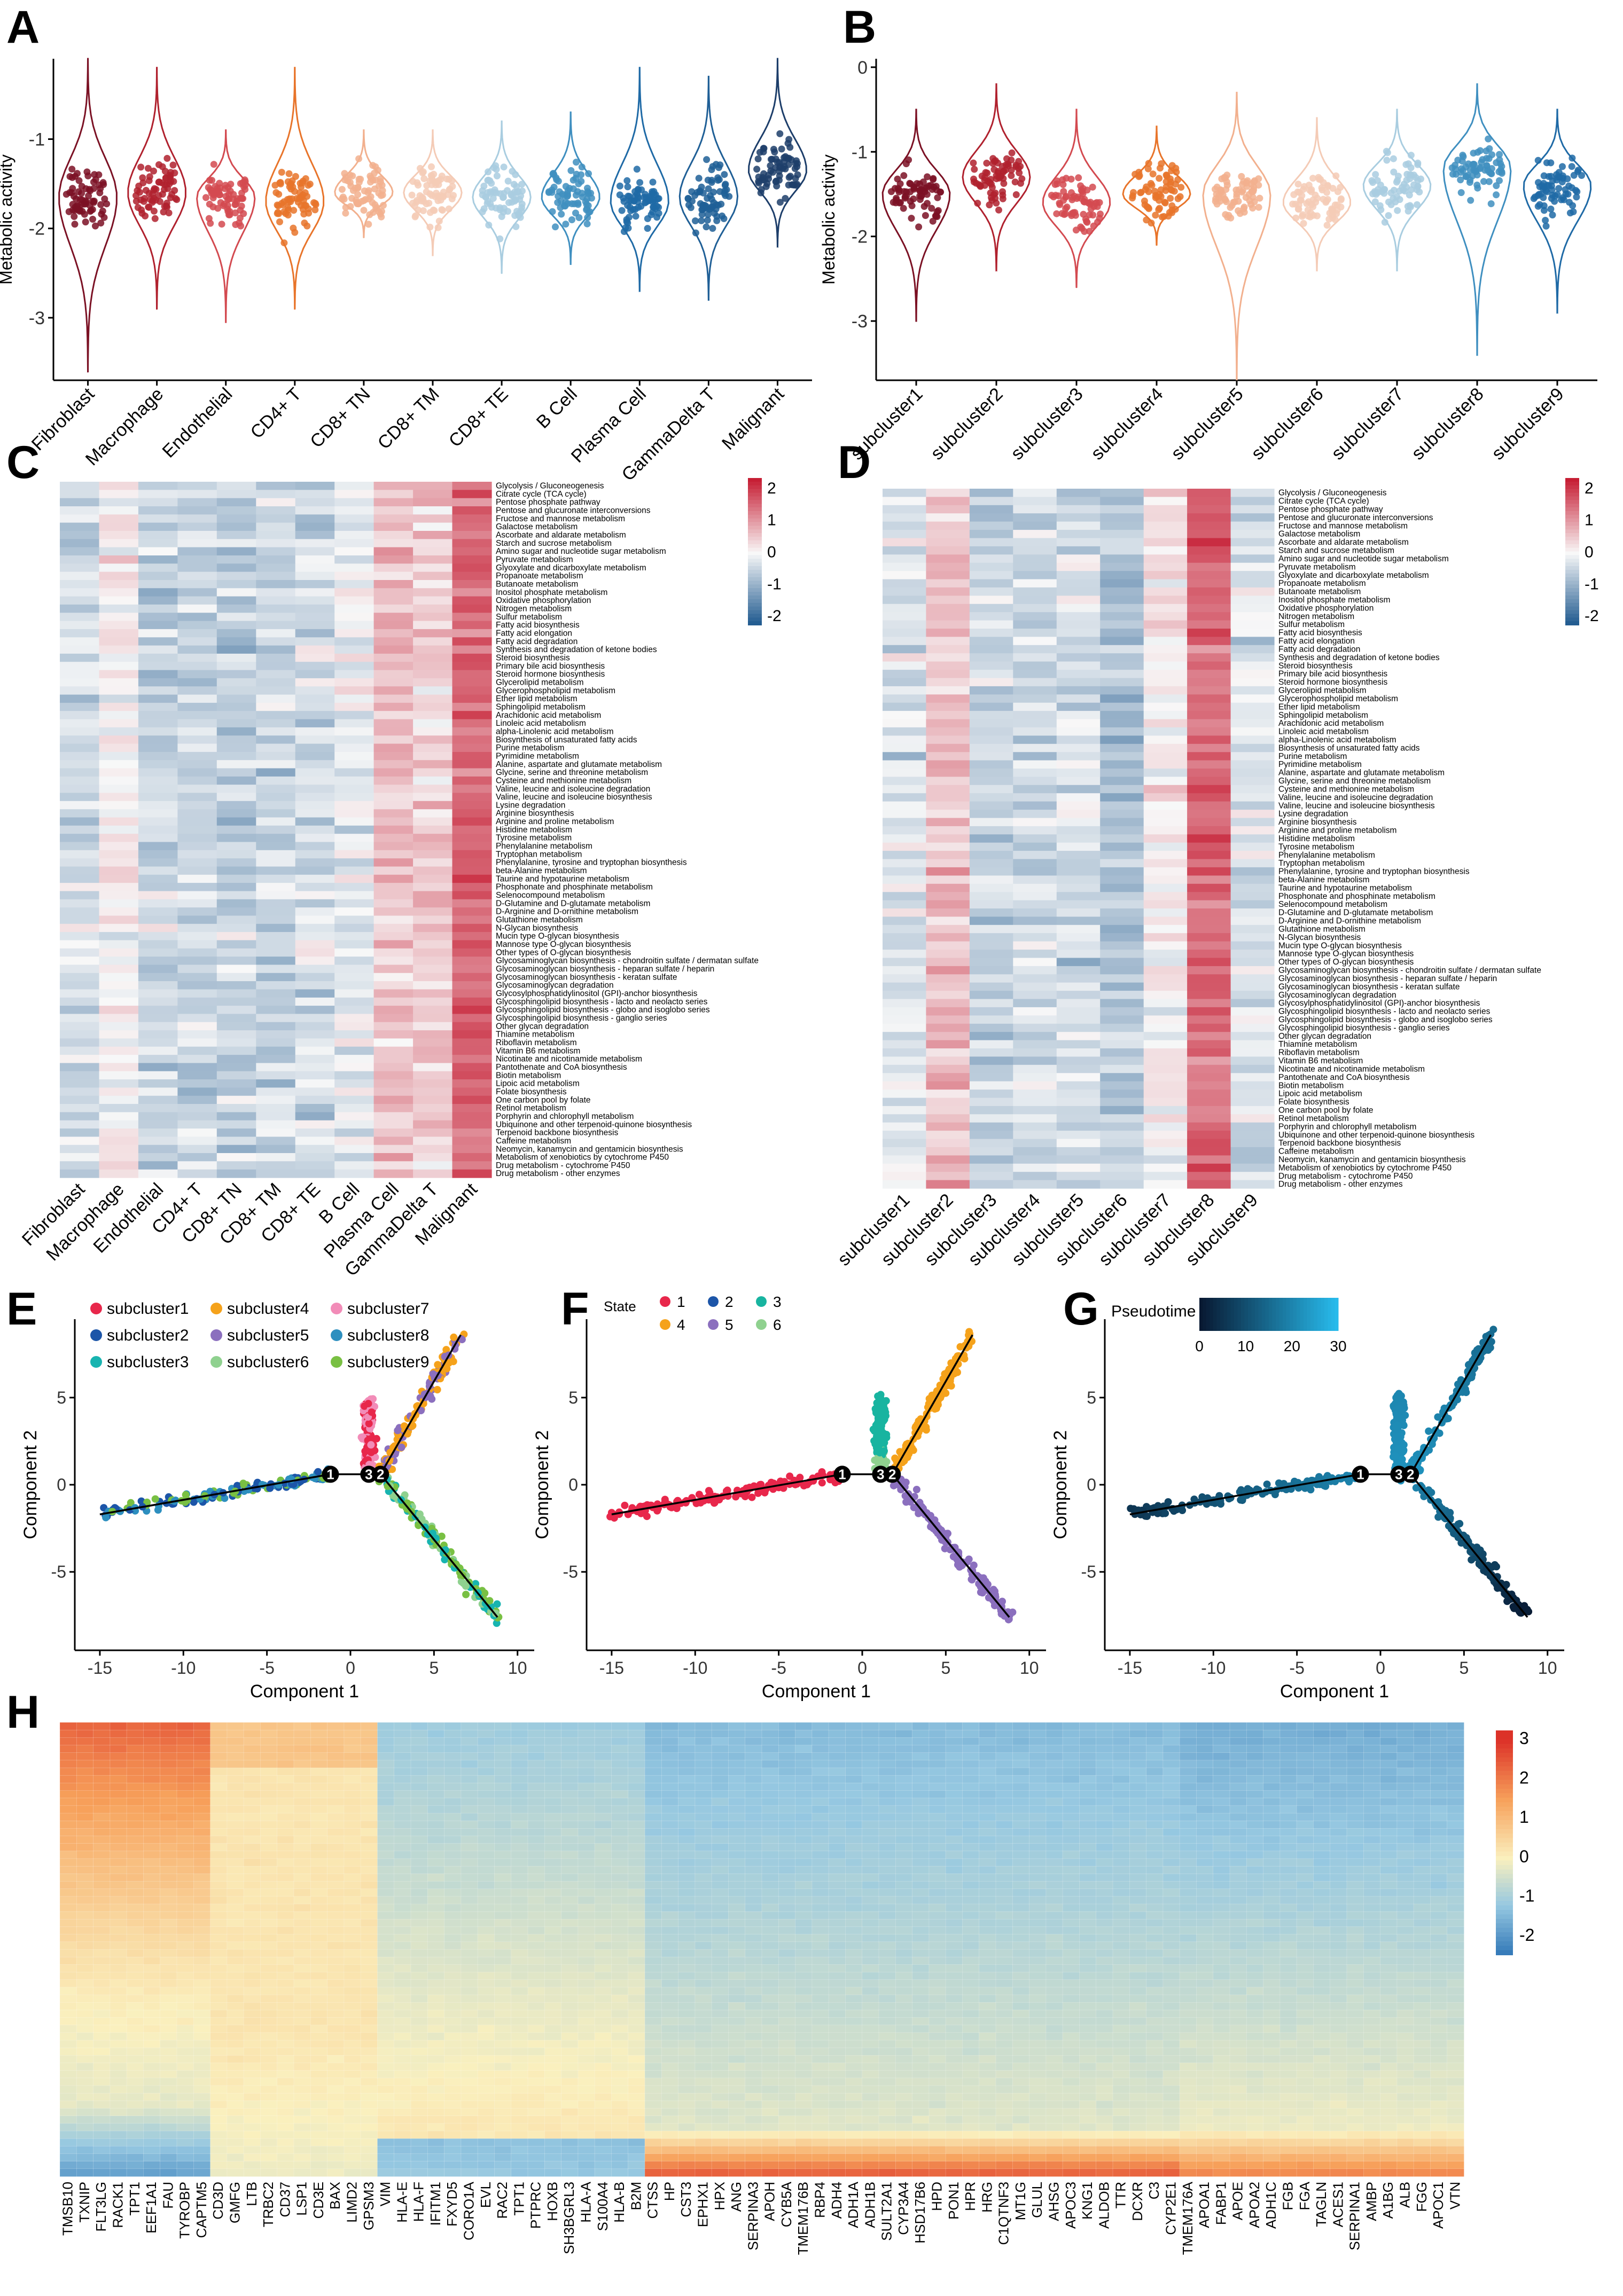 Image resolution: width=1623 pixels, height=2296 pixels. I want to click on x-tick-label: subcluster5, so click(1207, 424).